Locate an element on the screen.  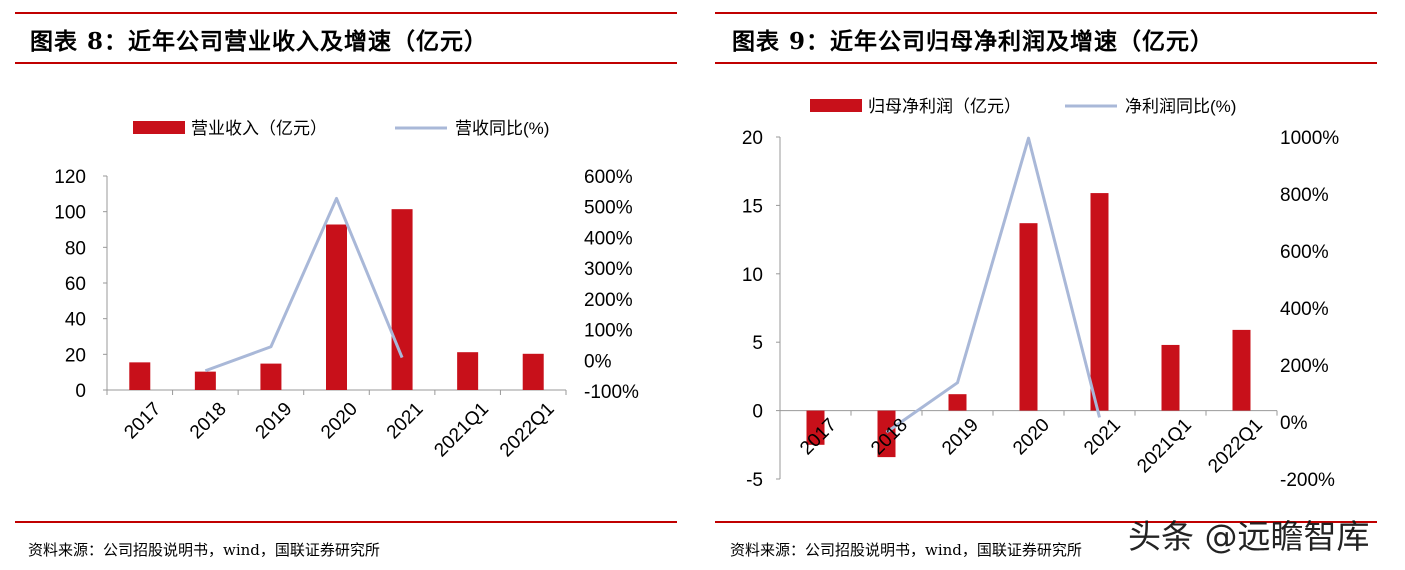
y2-tick-label: 1000% is located at coordinates (1309, 138).